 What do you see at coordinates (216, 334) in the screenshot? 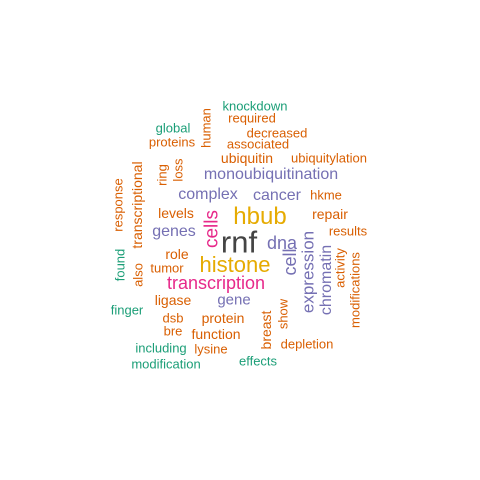
I see `word-function: function` at bounding box center [216, 334].